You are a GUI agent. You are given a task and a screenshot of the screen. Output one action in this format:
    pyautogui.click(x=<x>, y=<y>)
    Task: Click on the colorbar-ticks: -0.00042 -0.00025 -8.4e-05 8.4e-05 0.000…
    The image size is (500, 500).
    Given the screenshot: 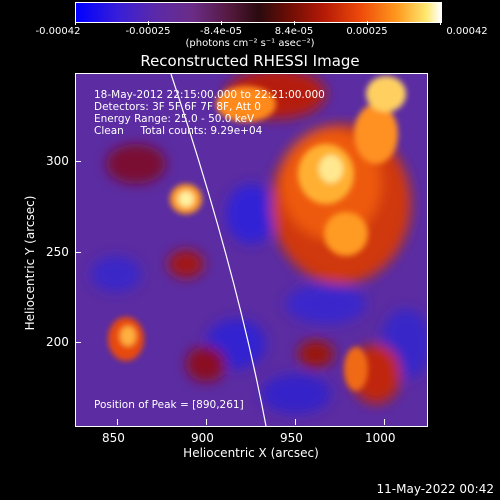 What is the action you would take?
    pyautogui.click(x=250, y=20)
    